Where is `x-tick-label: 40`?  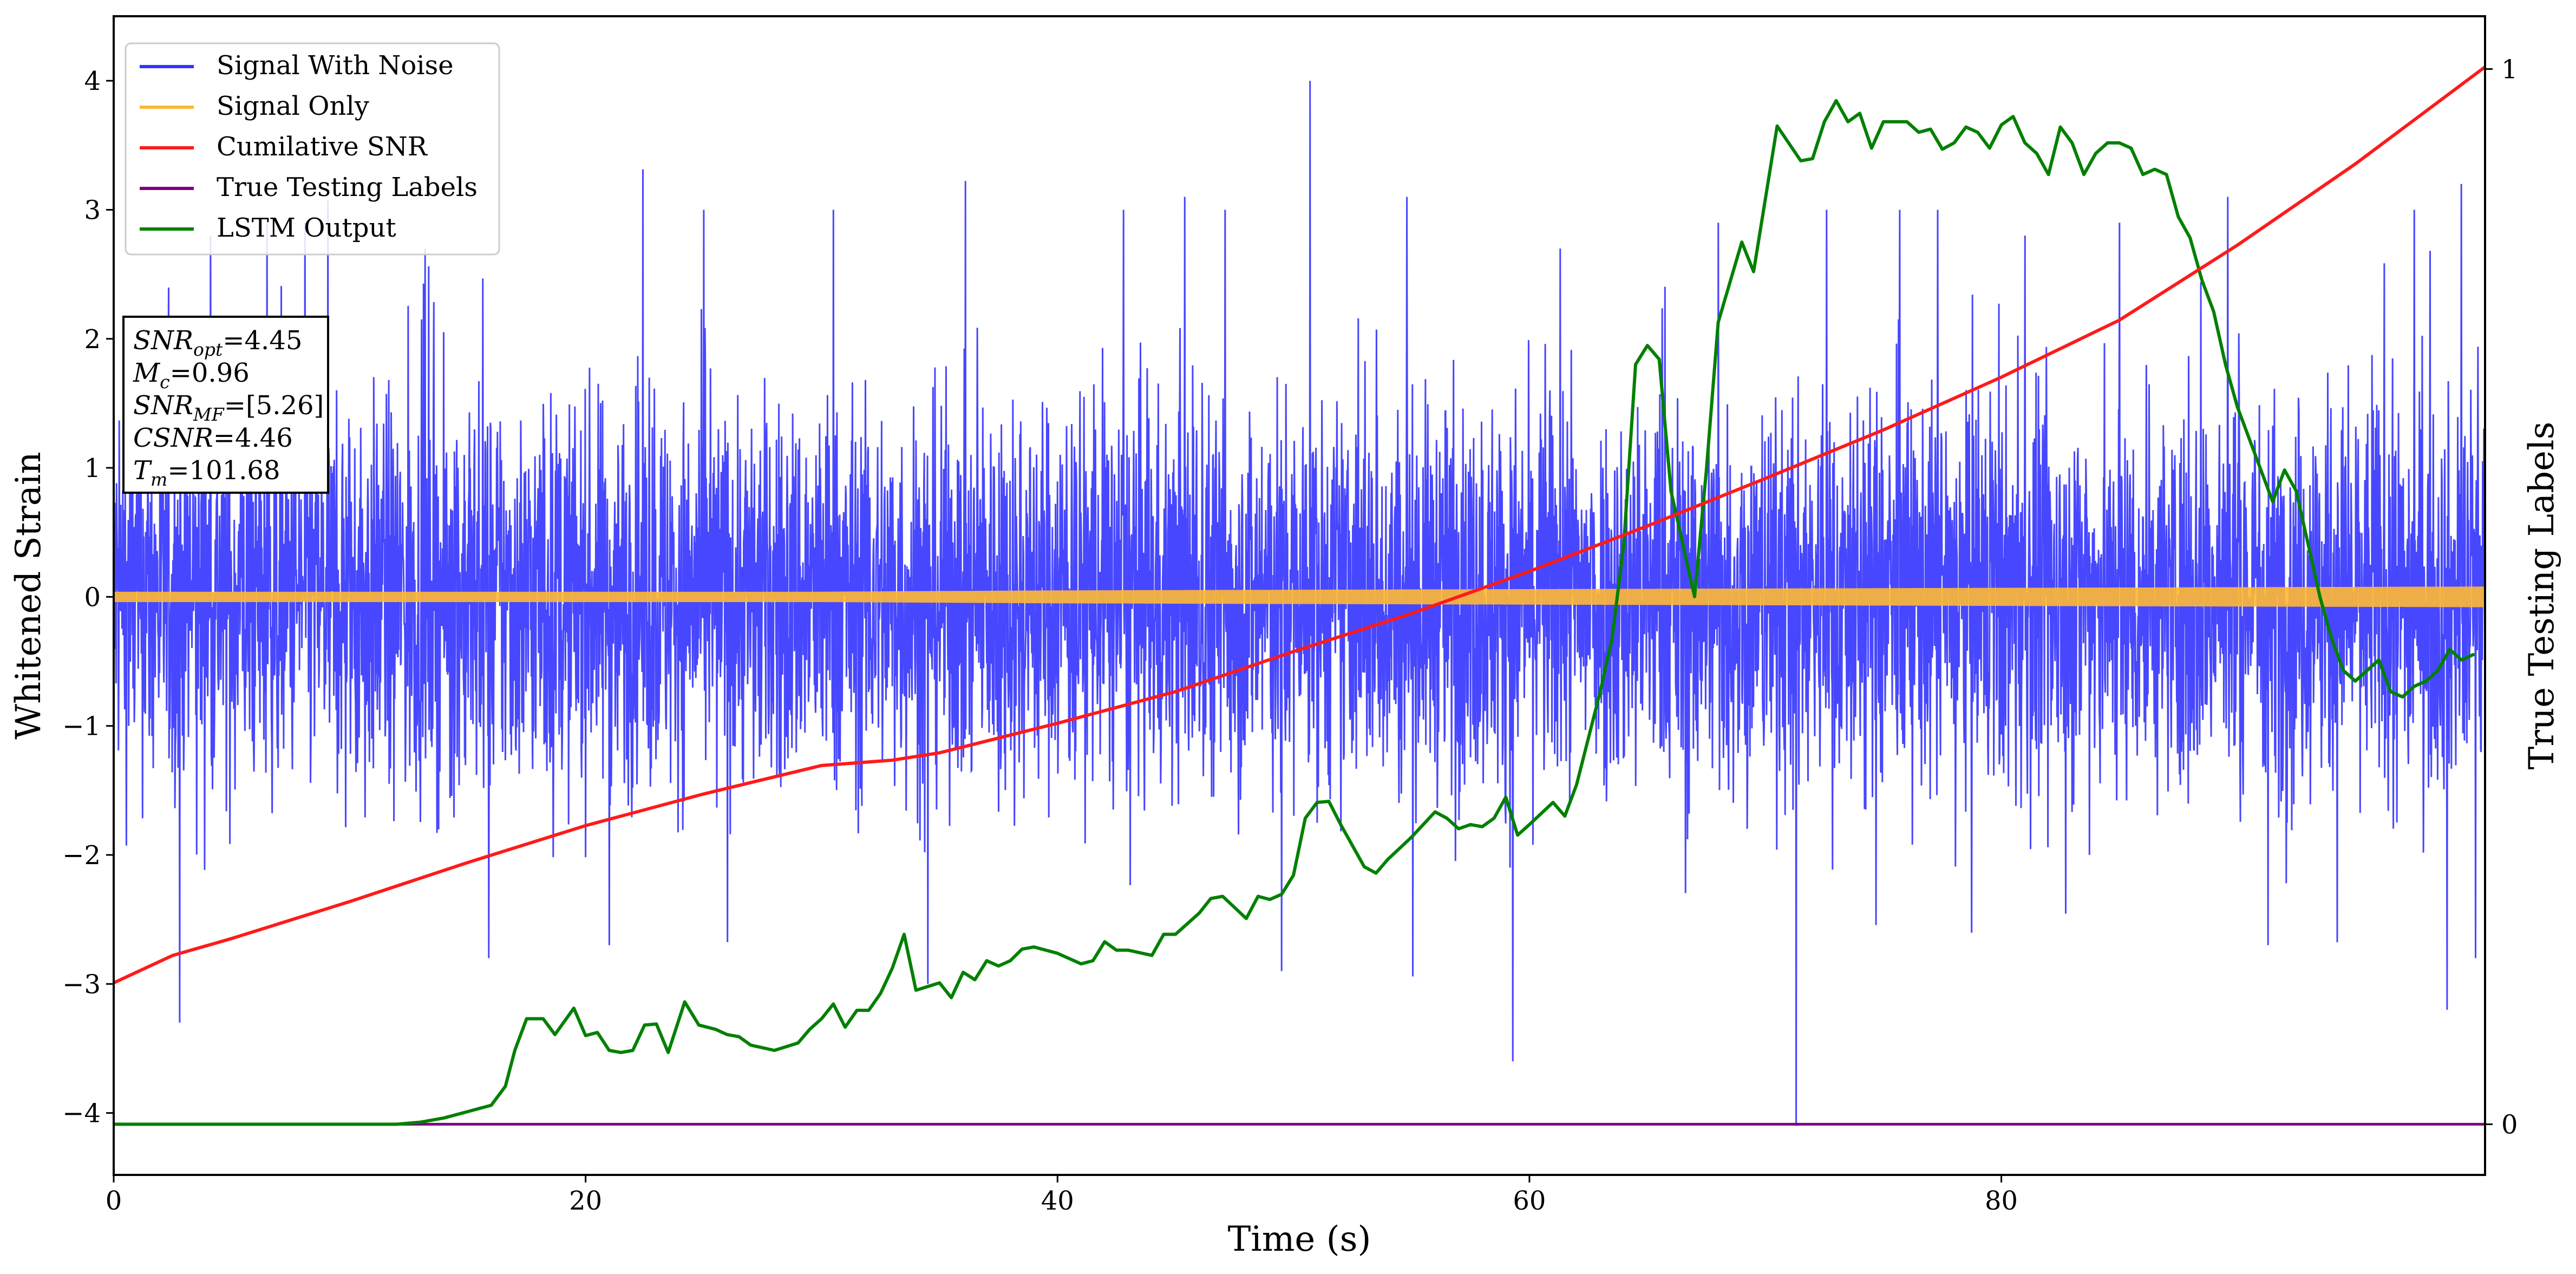
x-tick-label: 40 is located at coordinates (1057, 1201).